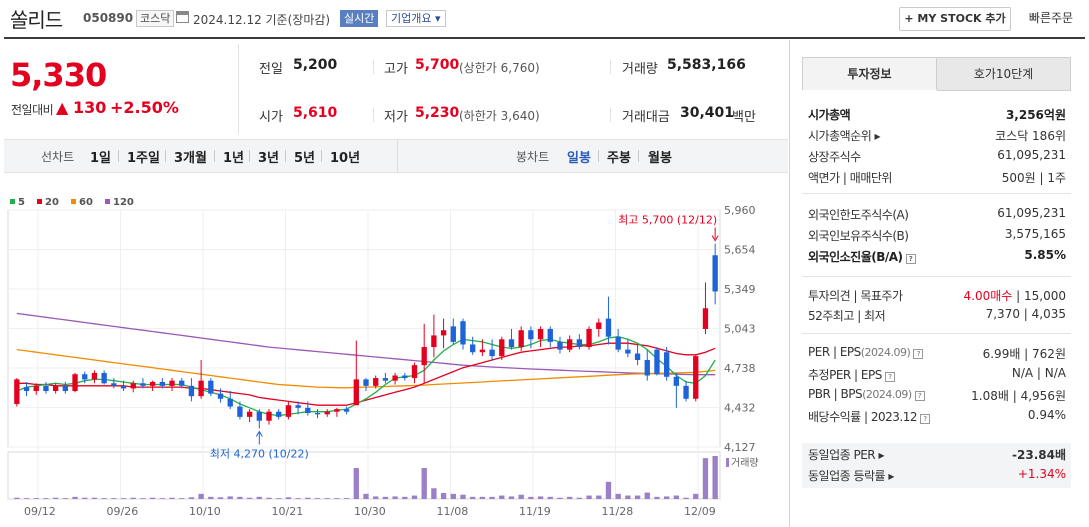  I want to click on info-row: 동일업종 PER ▸ -23.84배, so click(937, 455).